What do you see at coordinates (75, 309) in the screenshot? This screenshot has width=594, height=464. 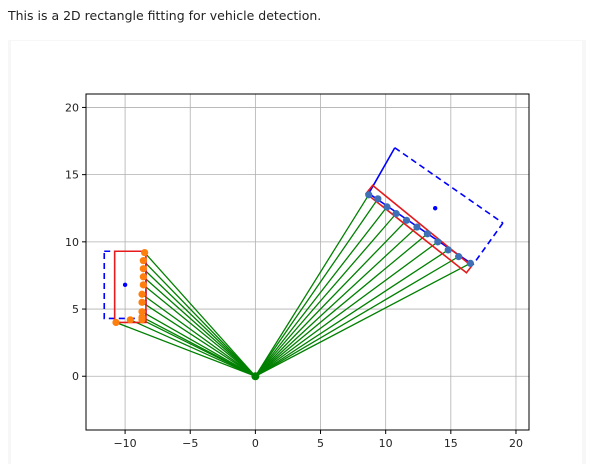 I see `y-tick-label: 5` at bounding box center [75, 309].